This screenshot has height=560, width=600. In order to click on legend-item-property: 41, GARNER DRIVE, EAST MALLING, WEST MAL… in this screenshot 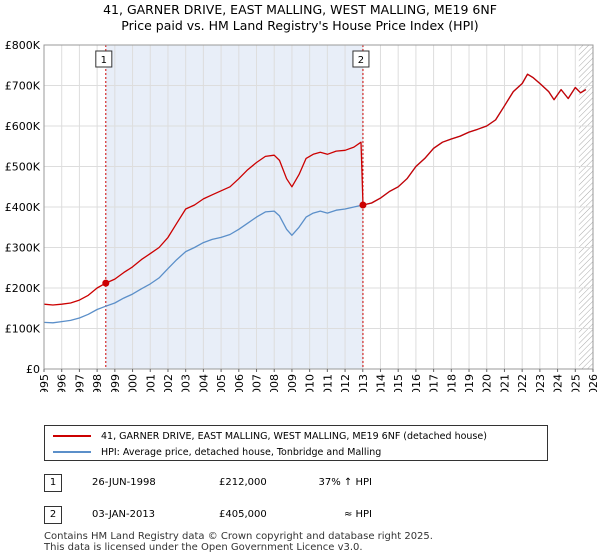, I will do `click(270, 436)`.